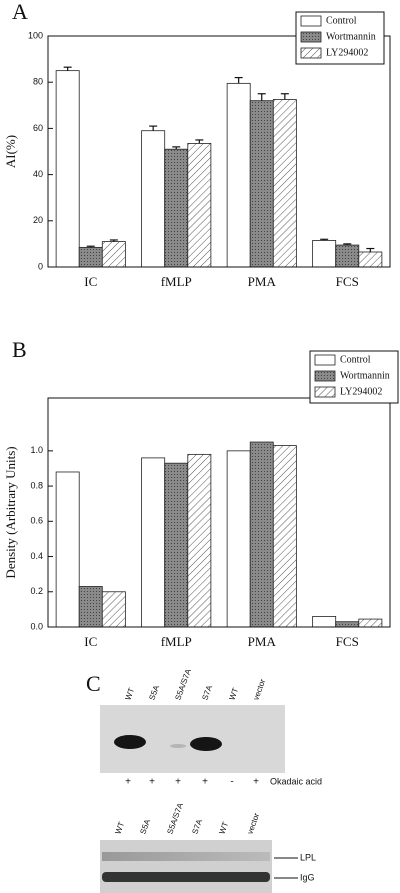 This screenshot has height=893, width=400. Describe the element at coordinates (38, 174) in the screenshot. I see `y-tick-label: 40` at that location.